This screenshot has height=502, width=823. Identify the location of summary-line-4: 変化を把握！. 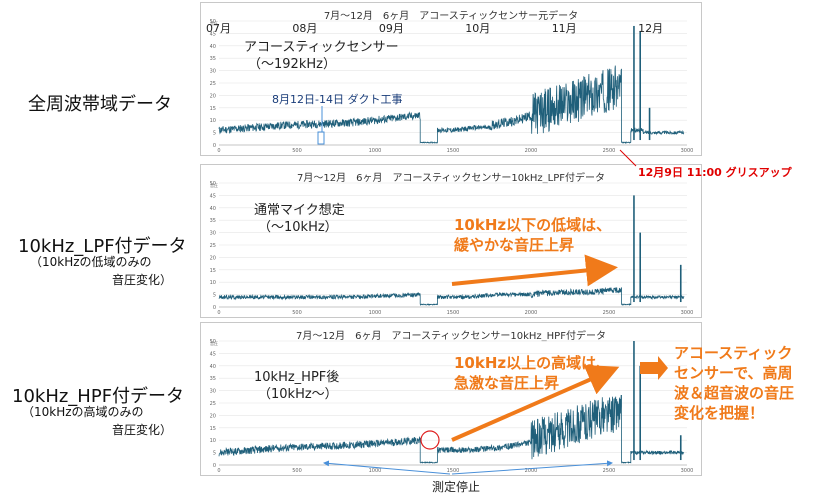
(719, 413).